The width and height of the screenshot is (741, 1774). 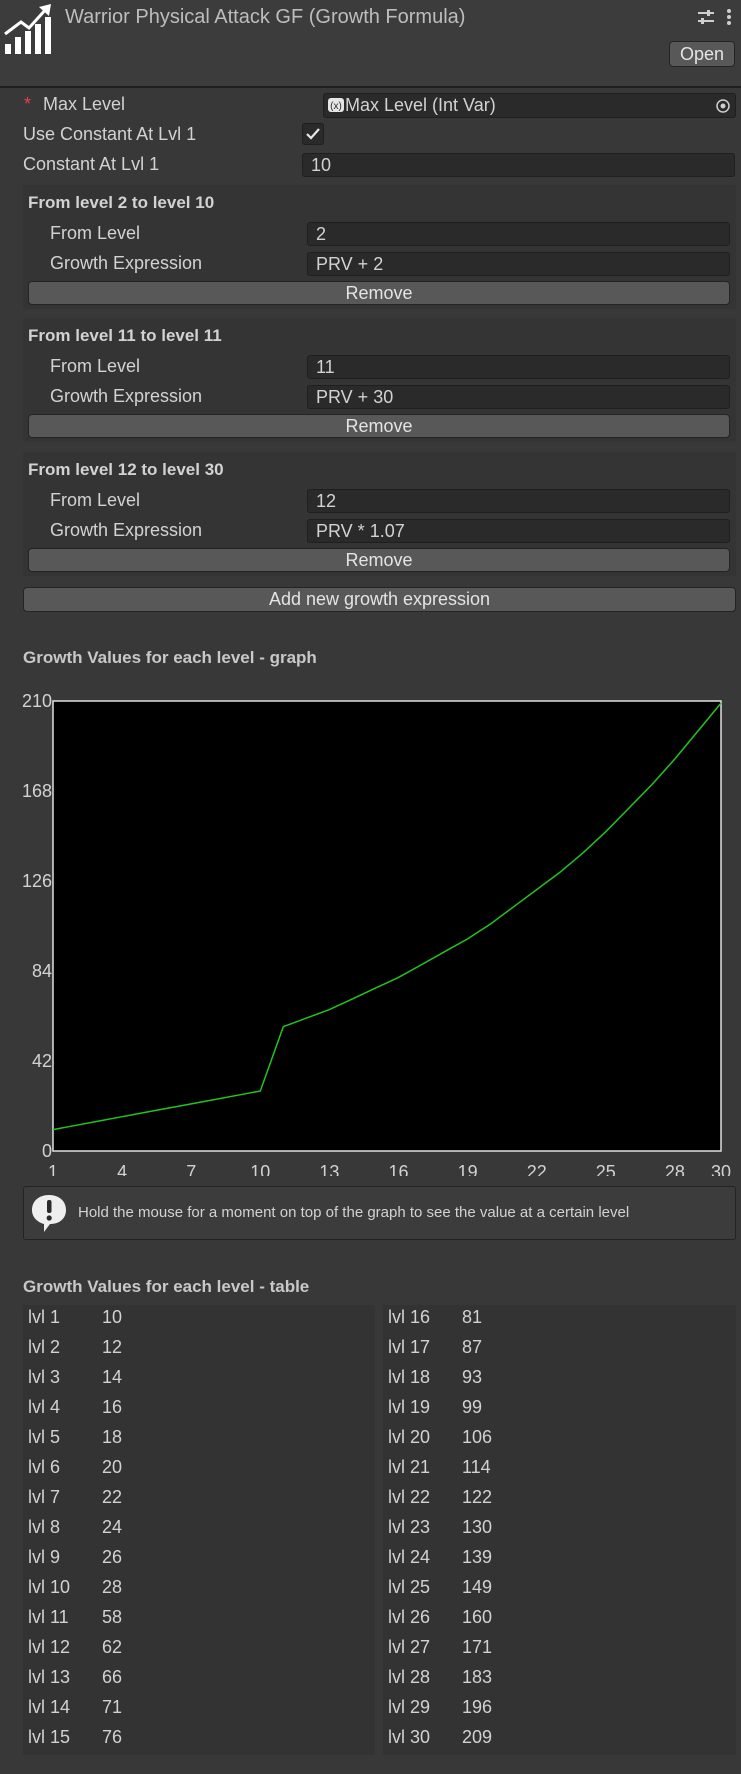 What do you see at coordinates (48, 1617) in the screenshot?
I see `level-label: lvl 11` at bounding box center [48, 1617].